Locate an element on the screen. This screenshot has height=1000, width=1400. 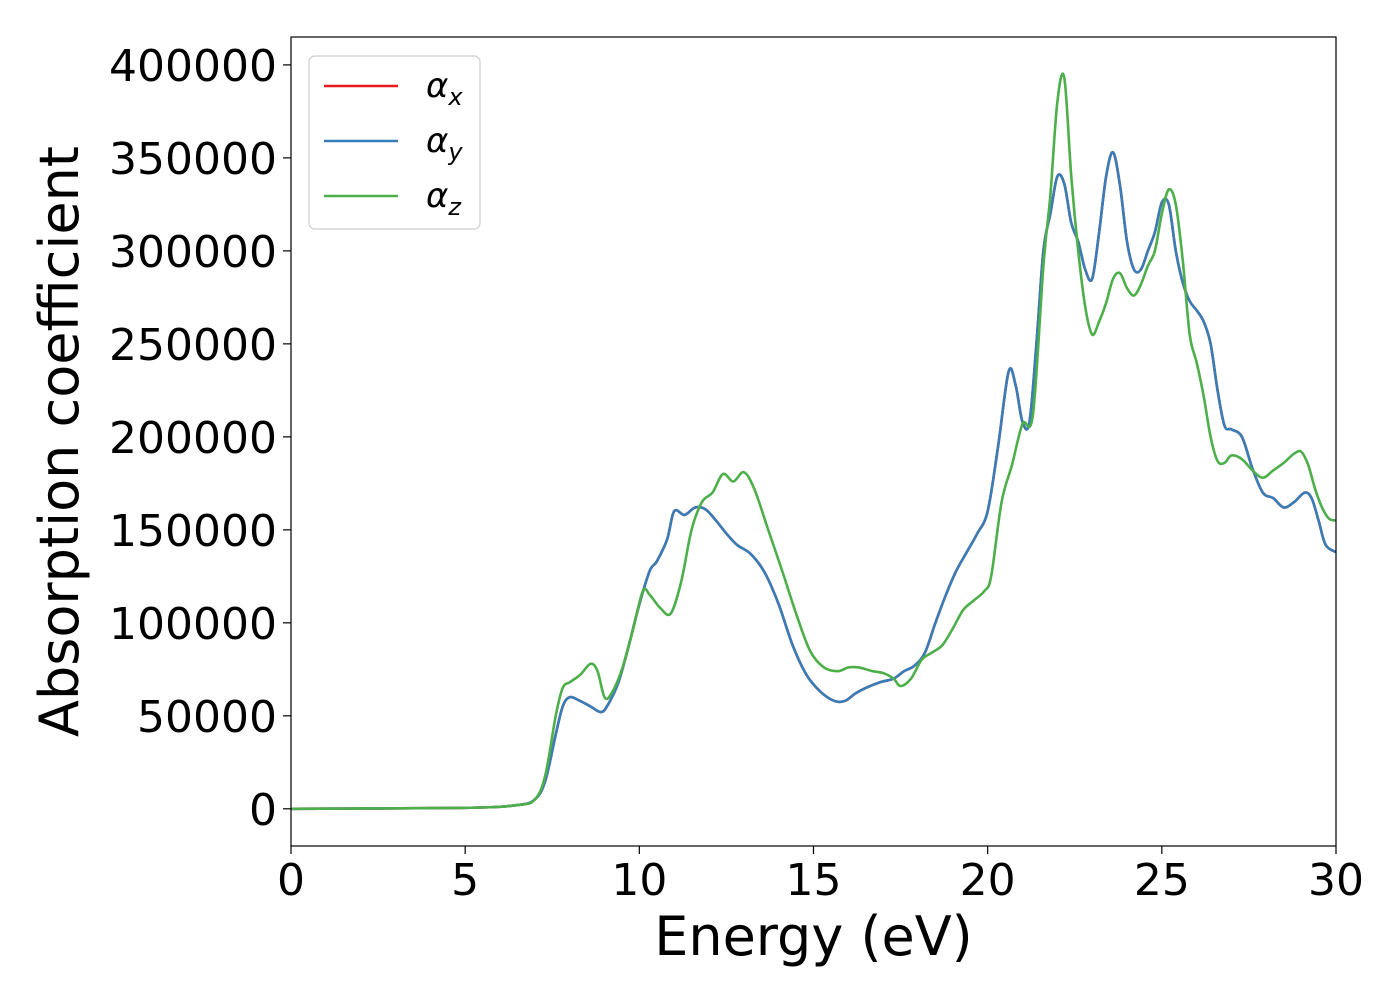
x-tick-label: 10 is located at coordinates (639, 880).